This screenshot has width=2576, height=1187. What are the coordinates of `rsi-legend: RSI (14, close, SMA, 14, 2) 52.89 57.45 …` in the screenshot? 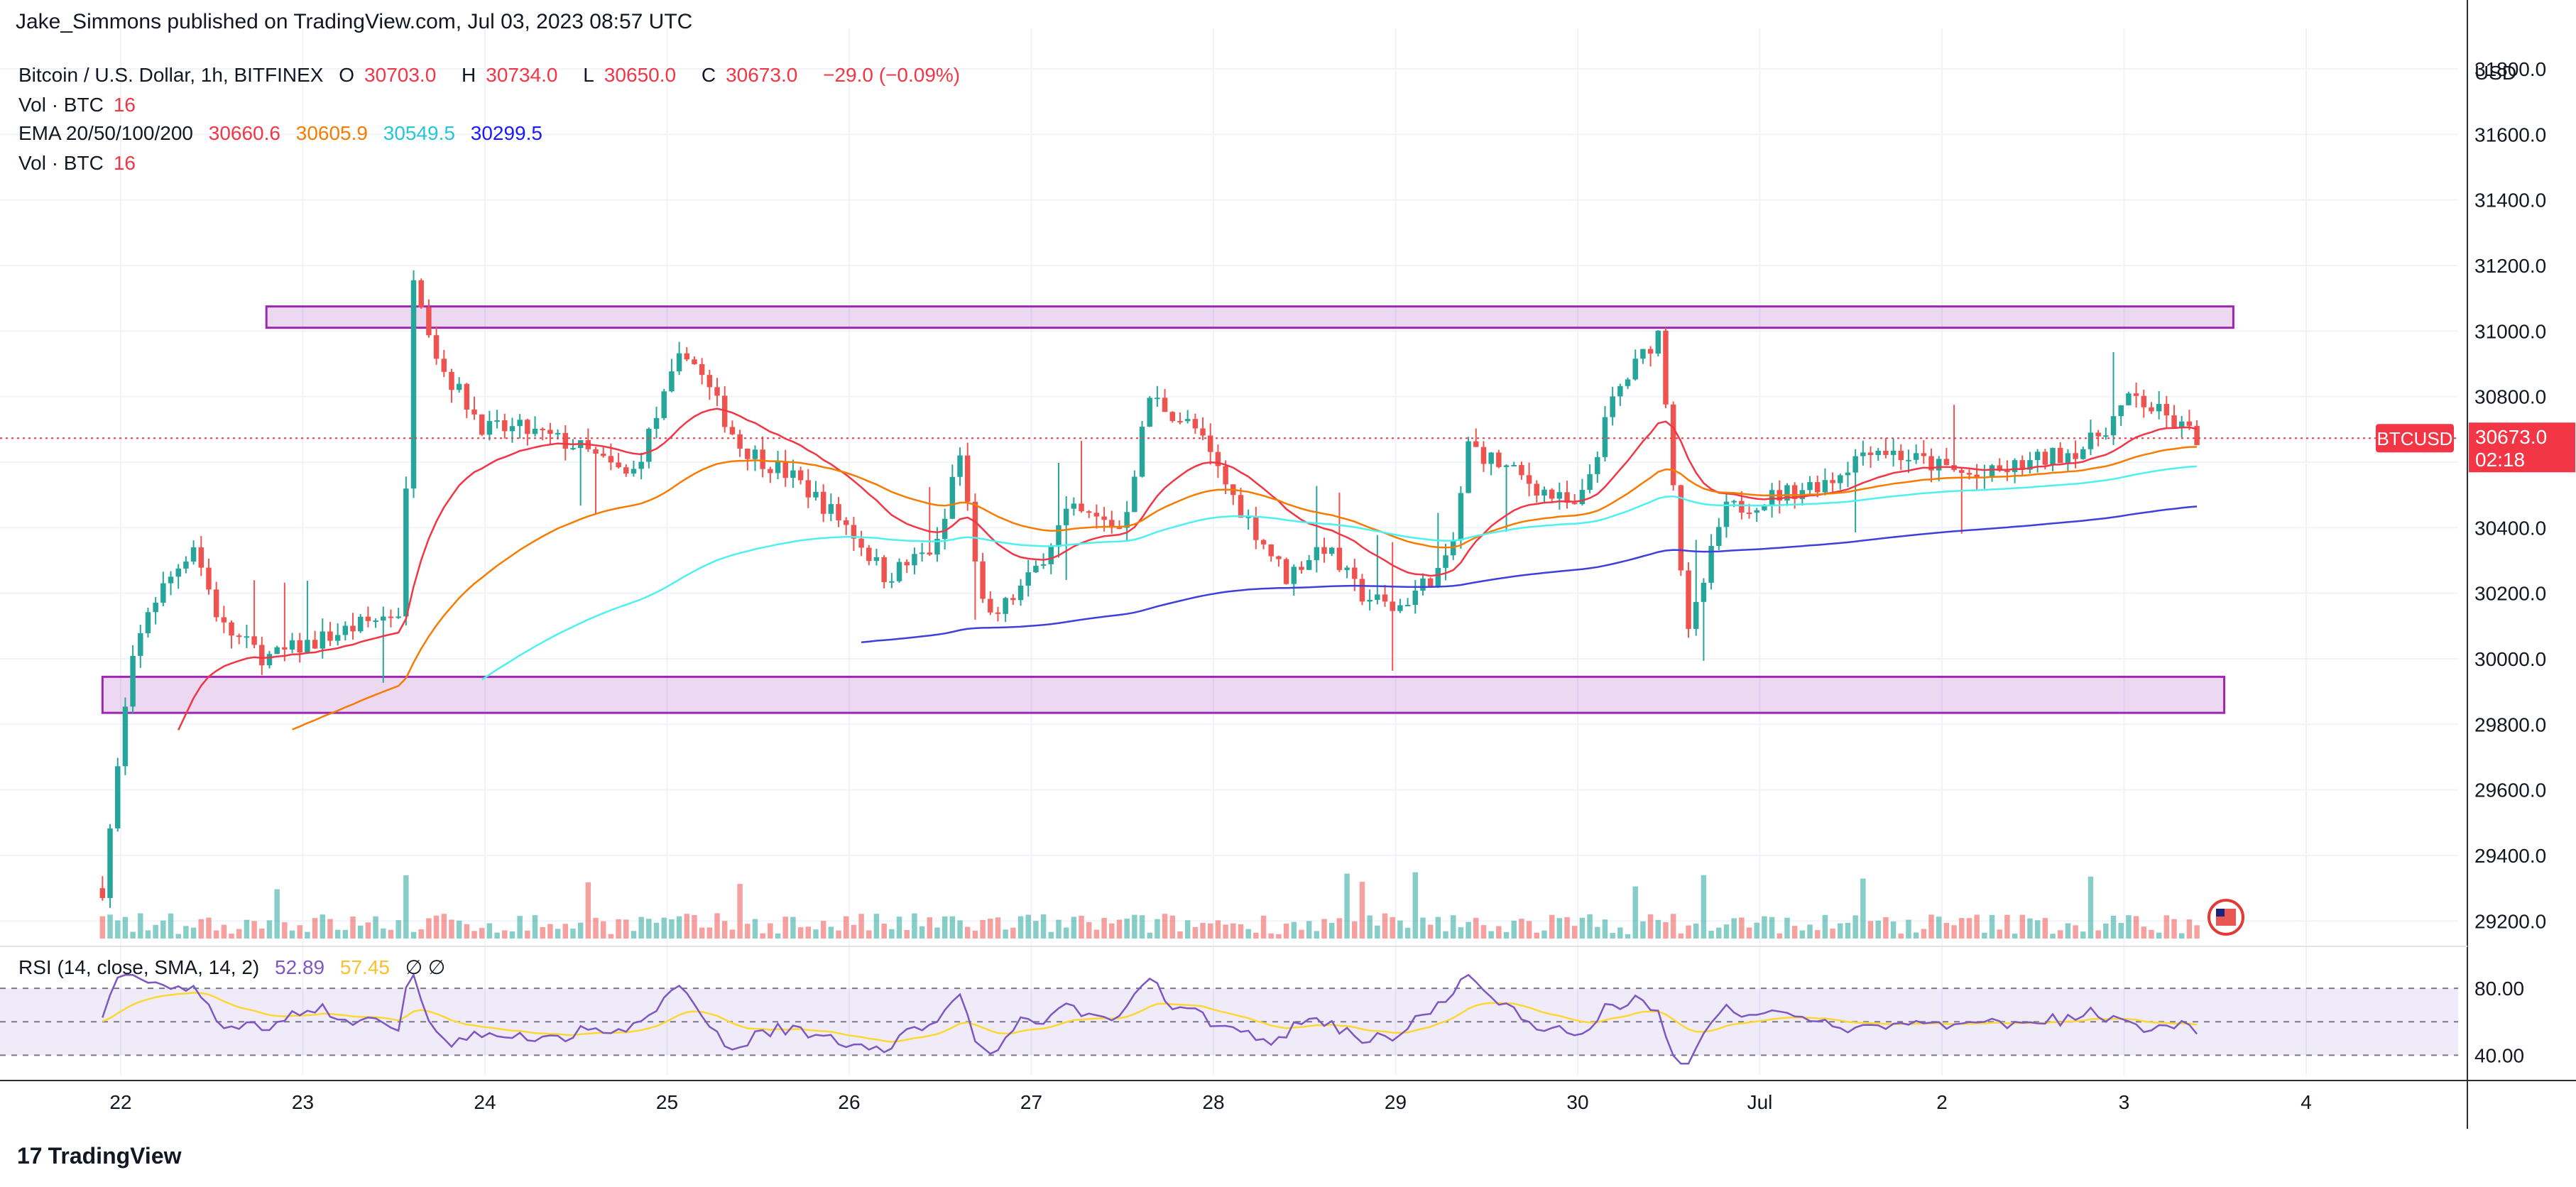 It's located at (232, 967).